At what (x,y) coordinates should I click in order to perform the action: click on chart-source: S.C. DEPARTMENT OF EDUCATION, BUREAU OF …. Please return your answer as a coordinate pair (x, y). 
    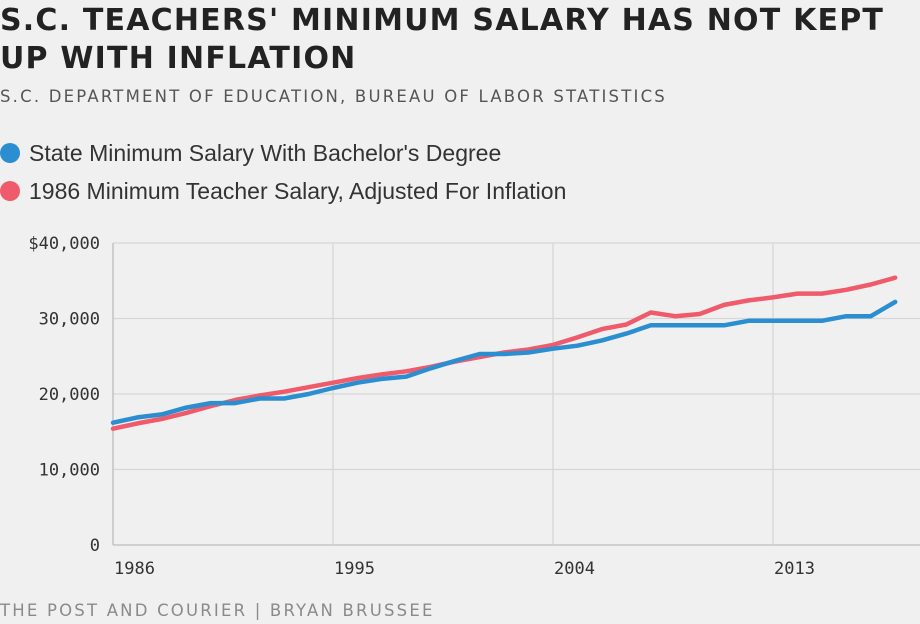
    Looking at the image, I should click on (333, 96).